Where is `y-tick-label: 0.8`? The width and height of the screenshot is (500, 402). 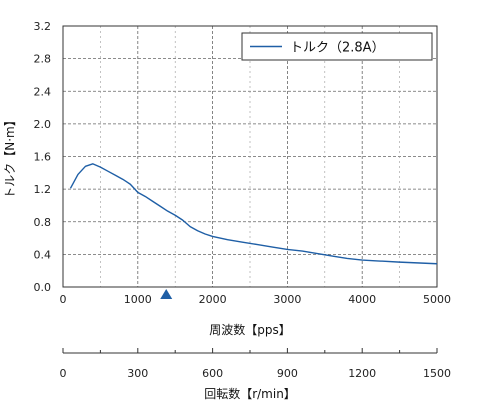
y-tick-label: 0.8 is located at coordinates (43, 222).